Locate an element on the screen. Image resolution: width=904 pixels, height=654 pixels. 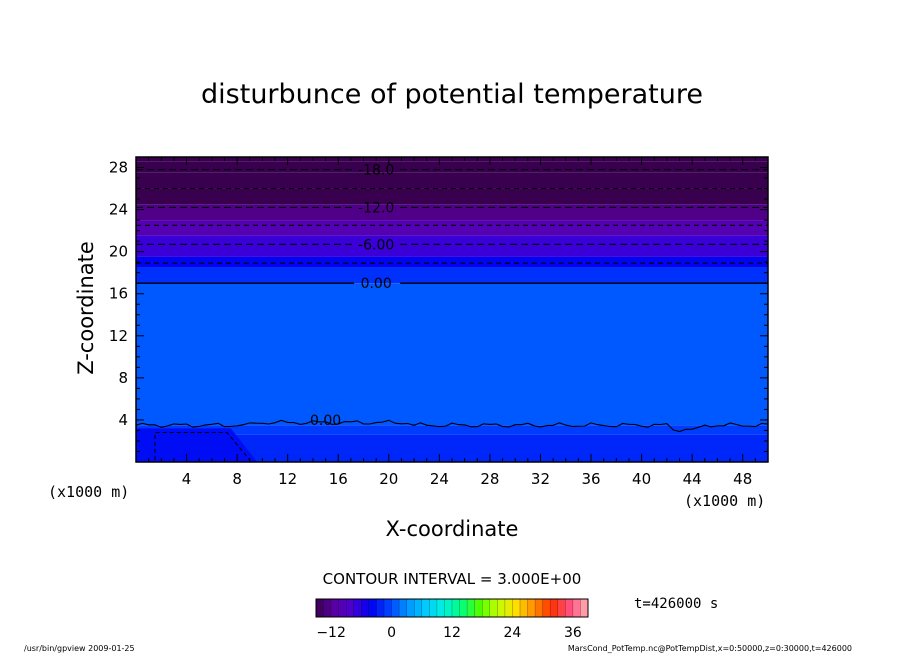
colorbar-tick-label: 0 is located at coordinates (391, 633).